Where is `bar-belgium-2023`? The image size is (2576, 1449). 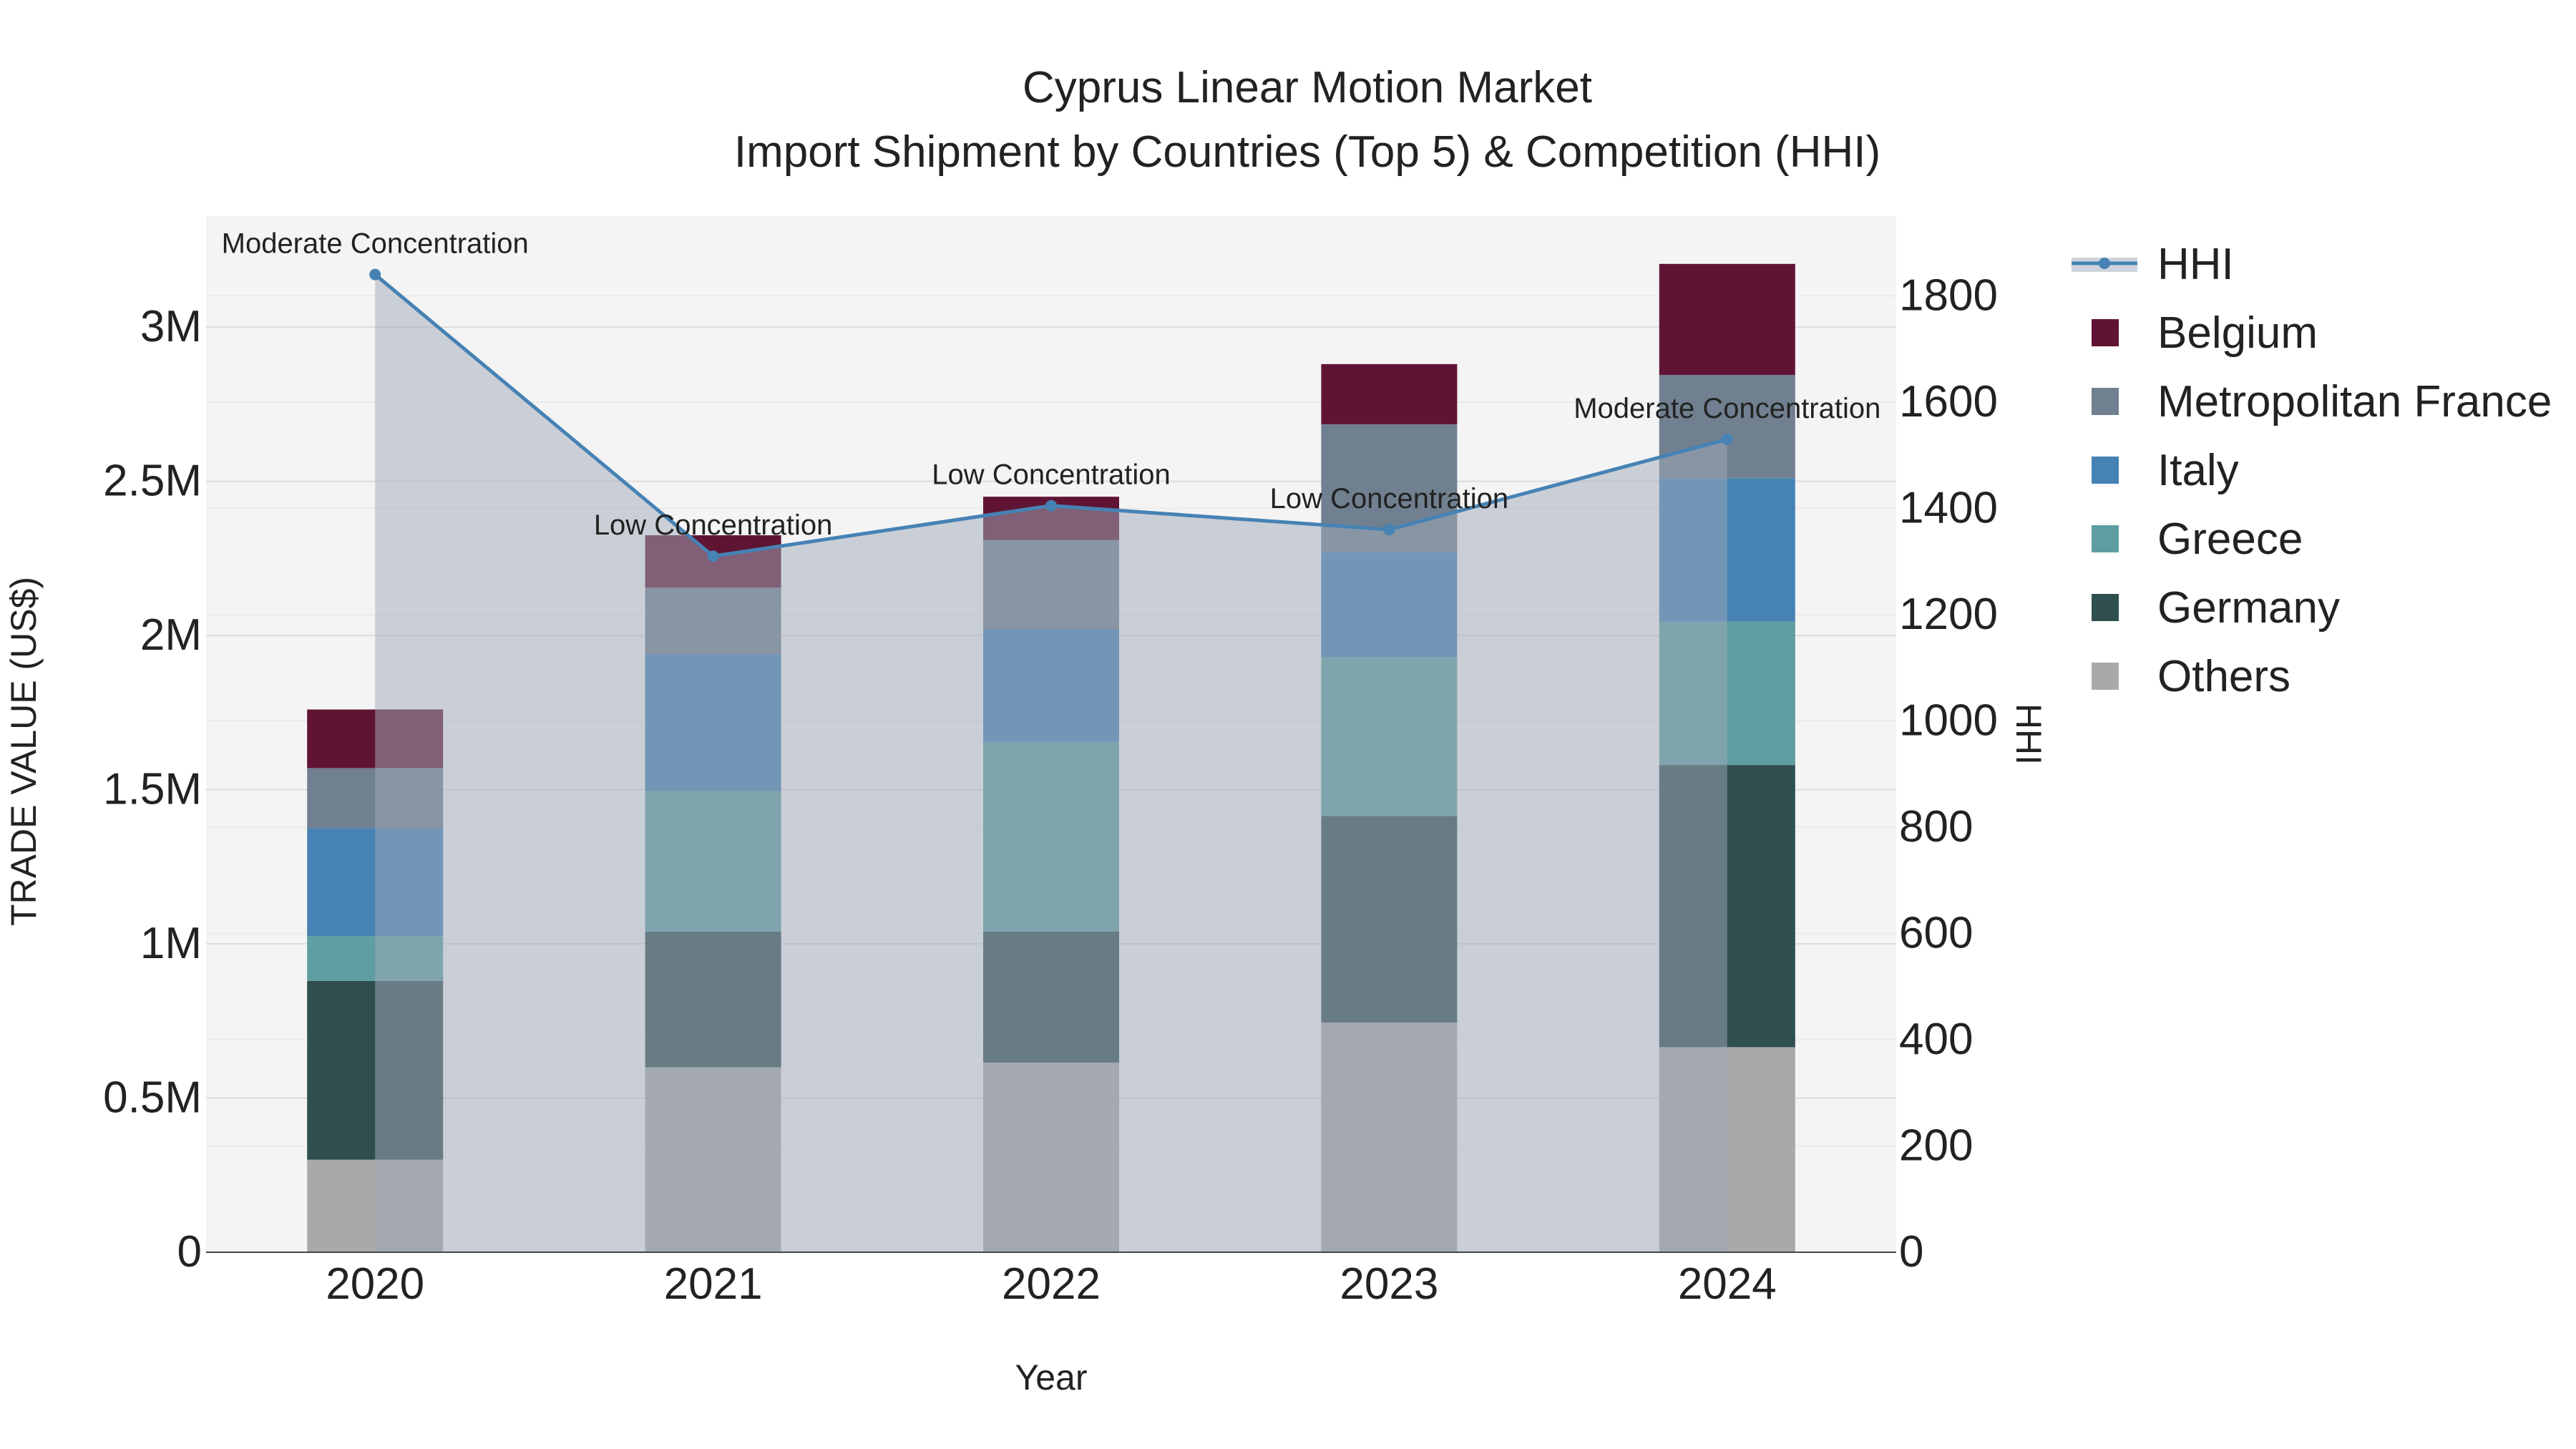 bar-belgium-2023 is located at coordinates (1389, 394).